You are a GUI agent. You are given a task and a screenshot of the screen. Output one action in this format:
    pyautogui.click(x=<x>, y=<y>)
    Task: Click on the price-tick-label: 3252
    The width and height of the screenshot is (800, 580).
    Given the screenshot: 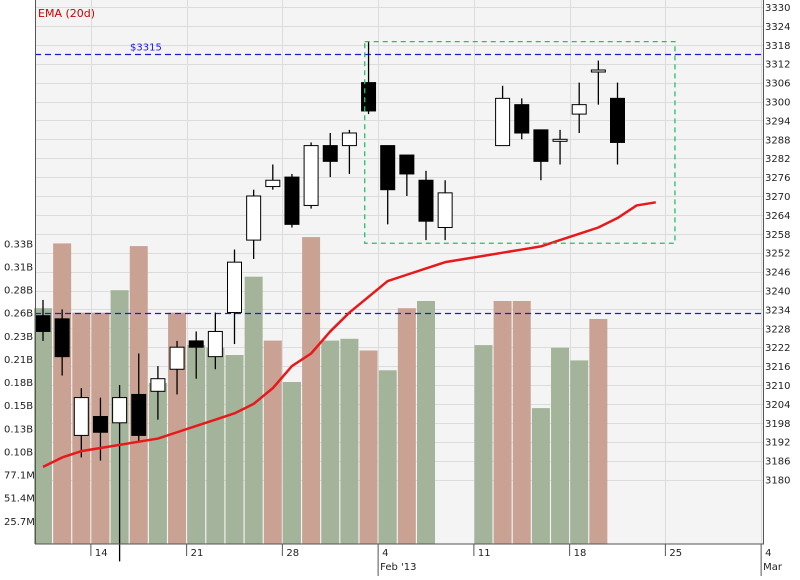 What is the action you would take?
    pyautogui.click(x=777, y=254)
    